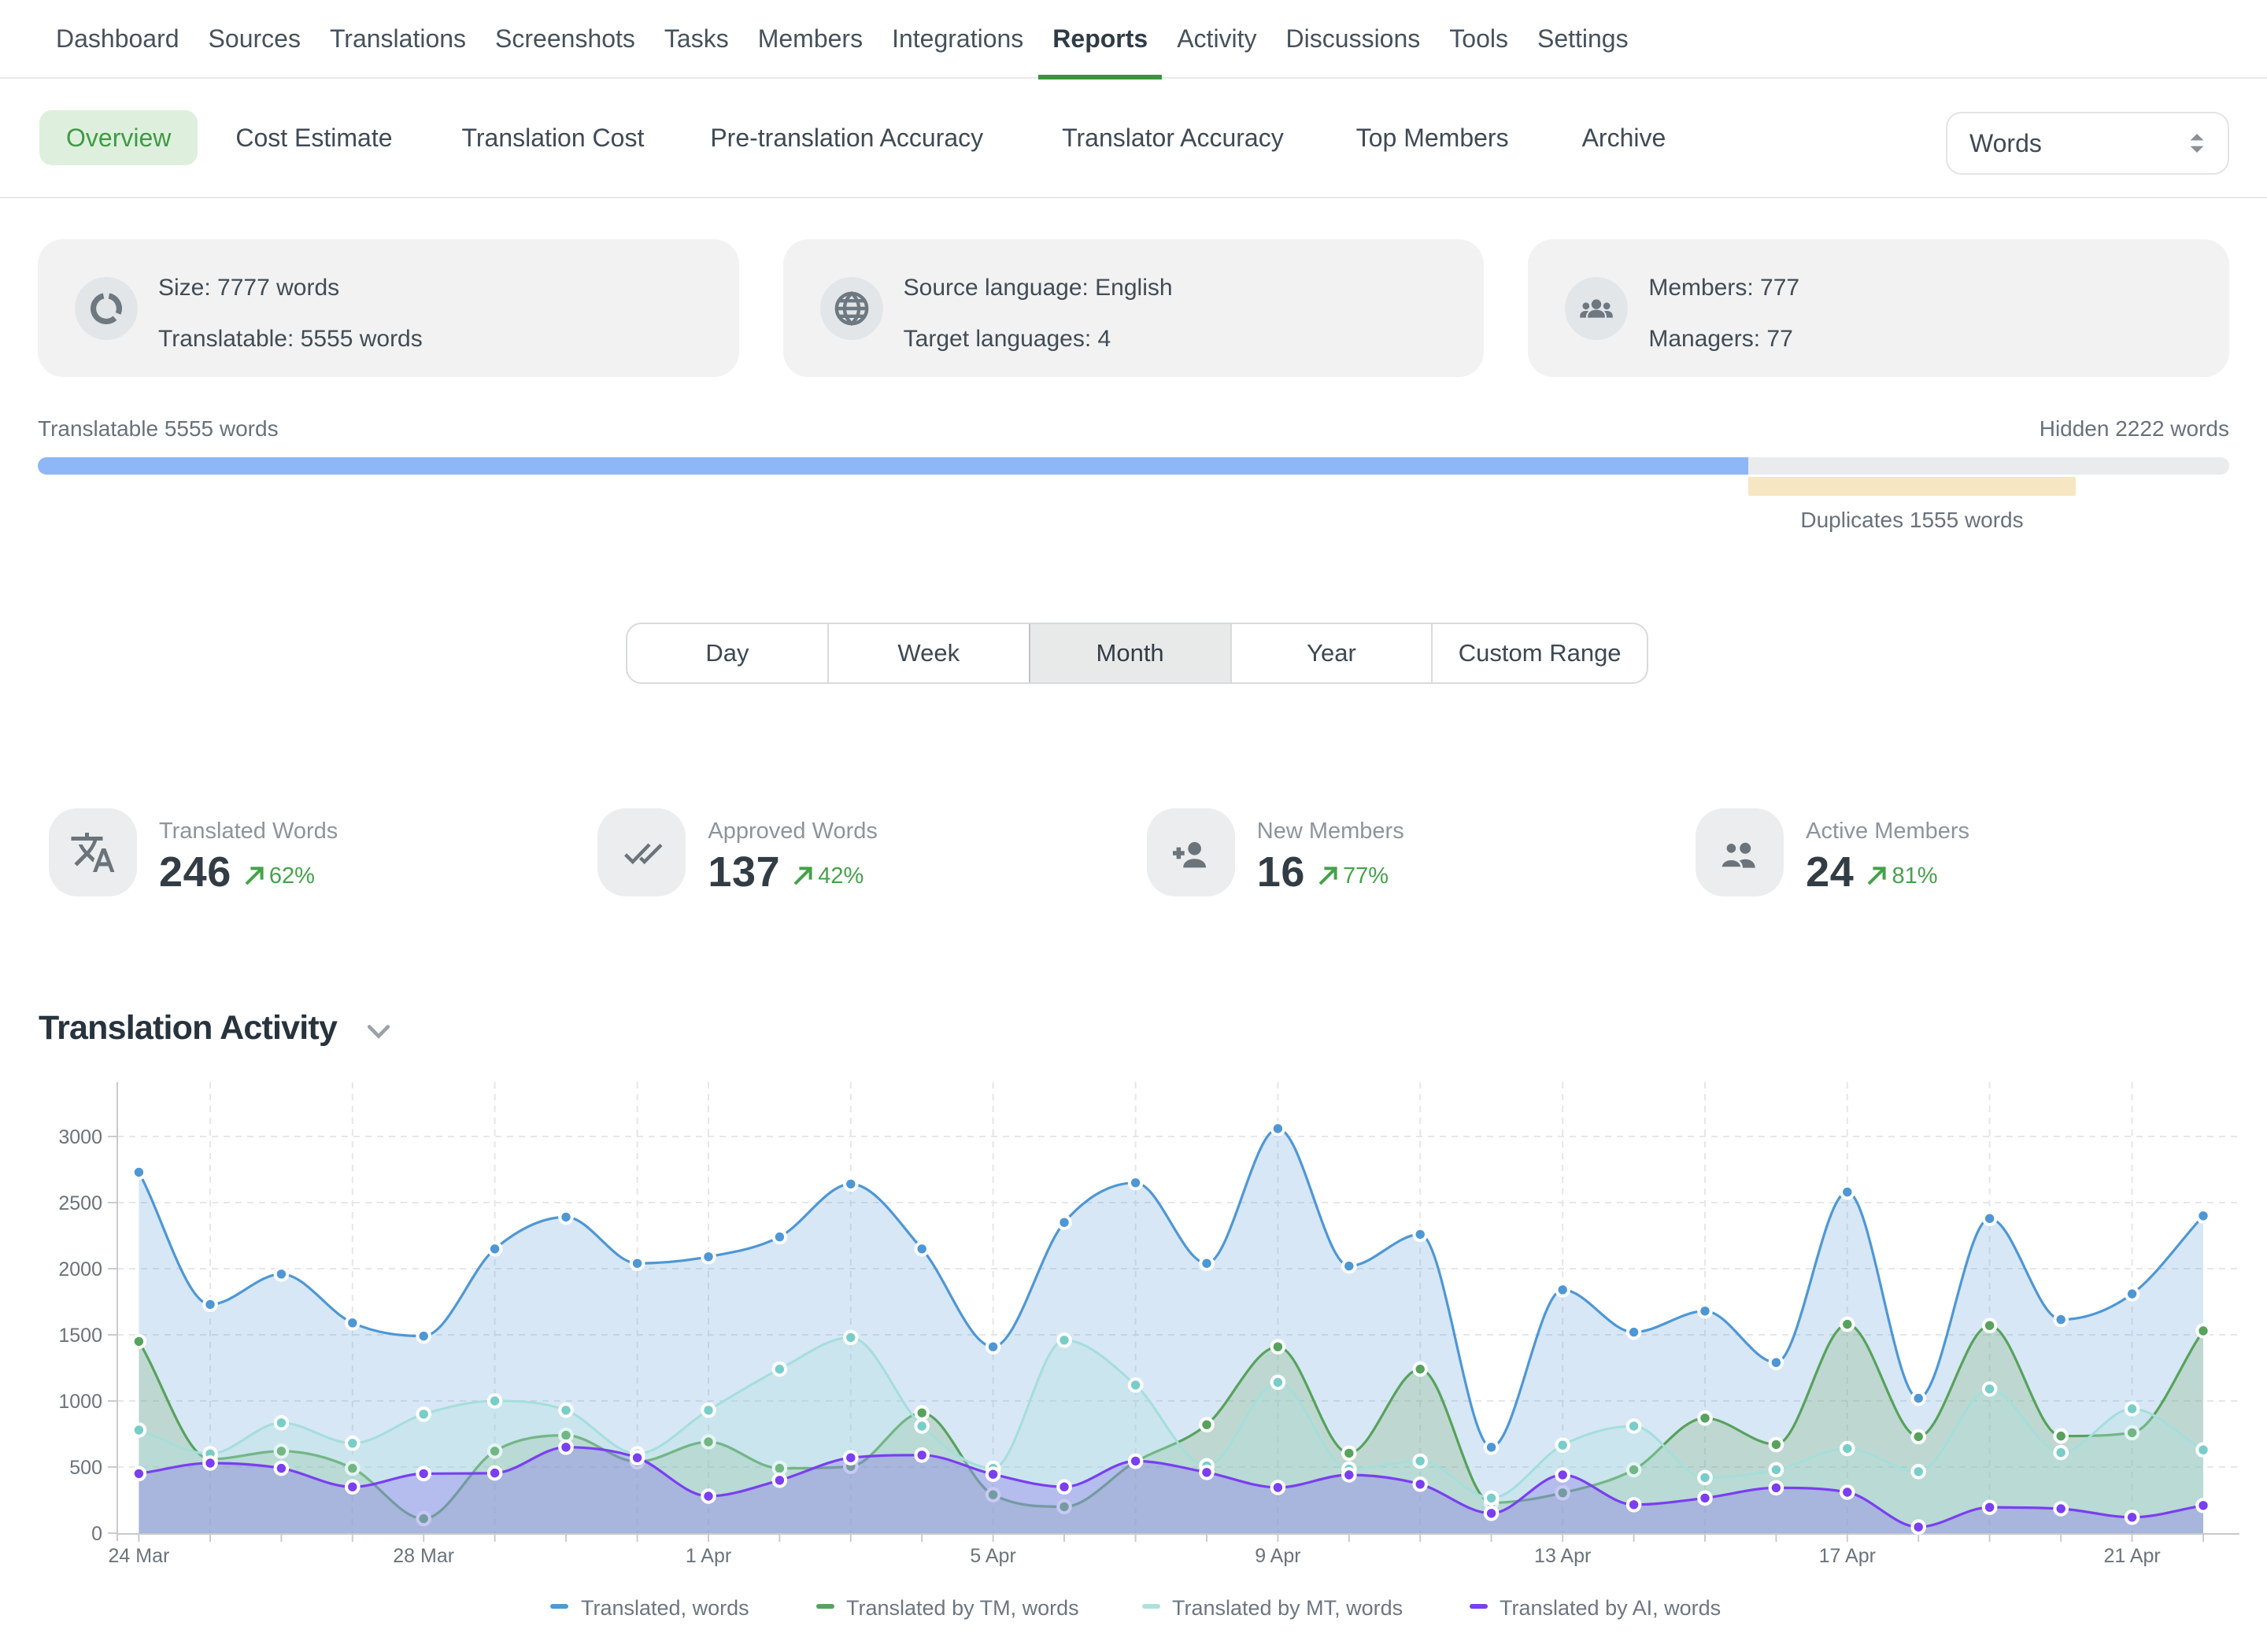 The image size is (2267, 1652). I want to click on svg-text: 9 Apr, so click(1278, 1556).